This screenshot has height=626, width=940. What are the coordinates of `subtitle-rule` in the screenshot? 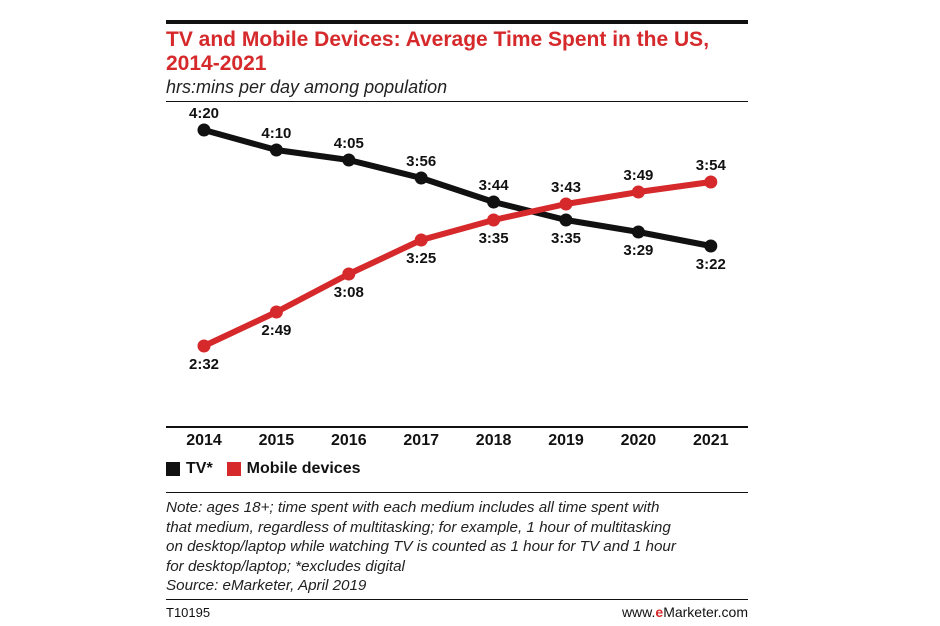 It's located at (457, 101).